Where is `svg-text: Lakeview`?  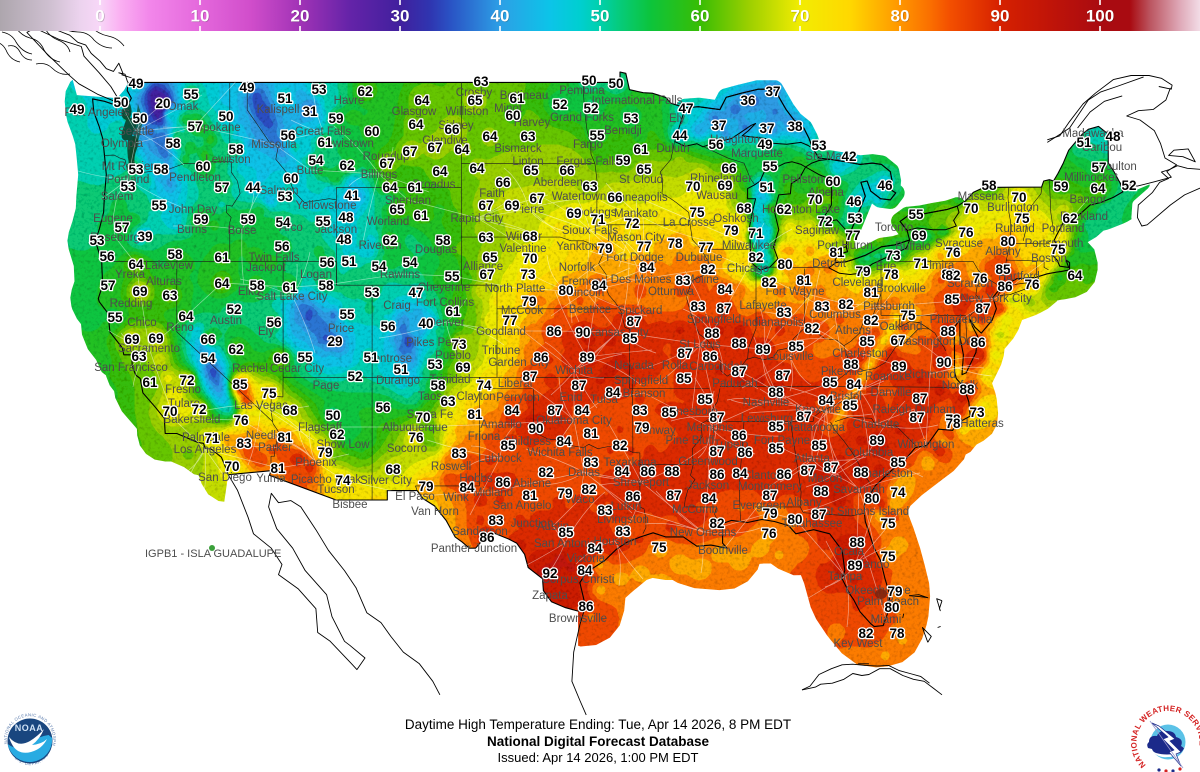
svg-text: Lakeview is located at coordinates (169, 266).